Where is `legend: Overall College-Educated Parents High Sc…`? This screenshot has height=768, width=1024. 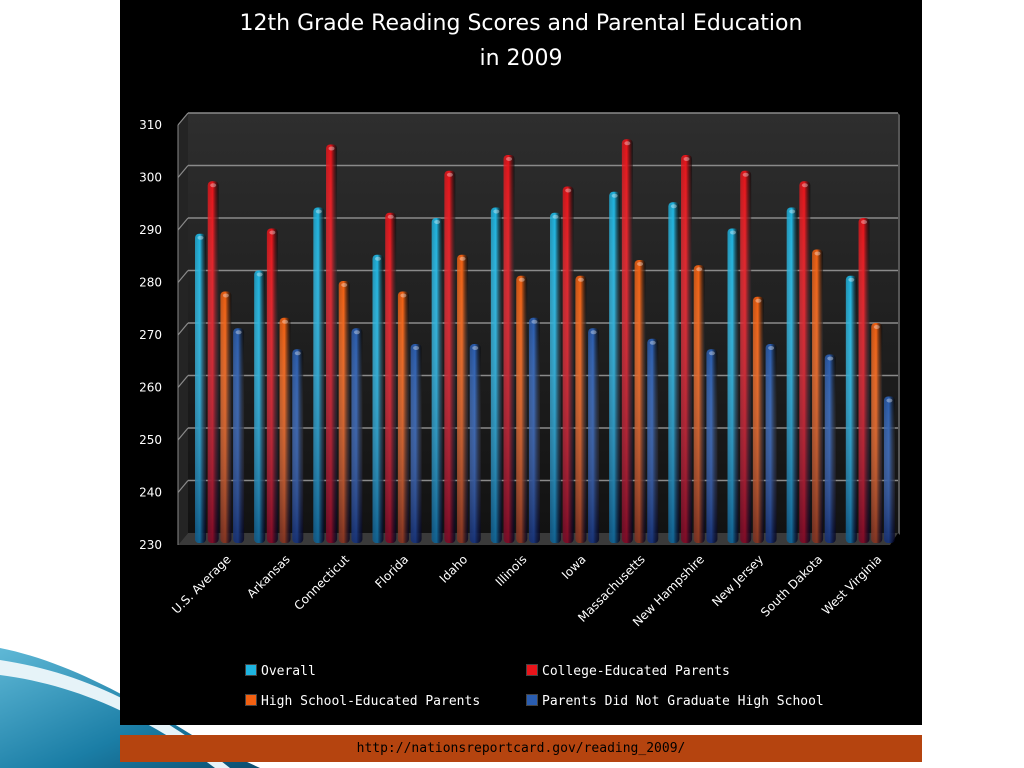 legend: Overall College-Educated Parents High Sc… is located at coordinates (521, 690).